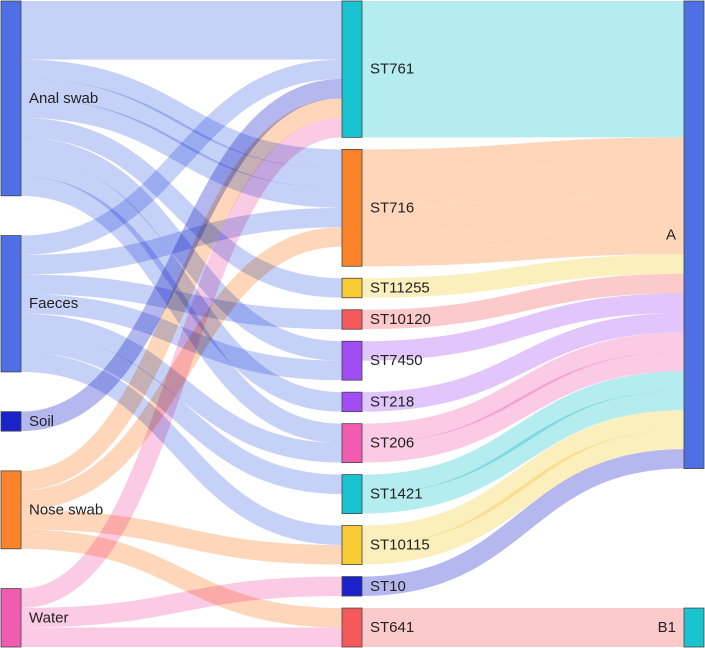 The width and height of the screenshot is (705, 648). I want to click on node-bar-st11255, so click(352, 288).